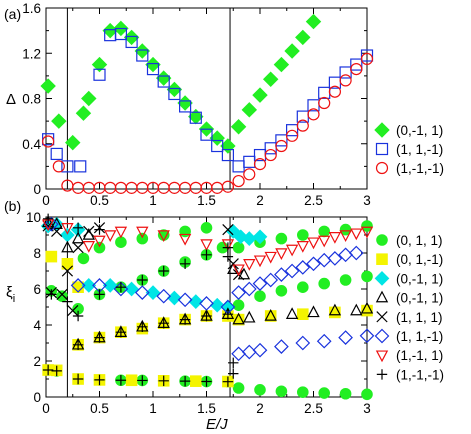 This screenshot has width=471, height=434. Describe the element at coordinates (206, 408) in the screenshot. I see `x-tick-label: 1.5` at that location.